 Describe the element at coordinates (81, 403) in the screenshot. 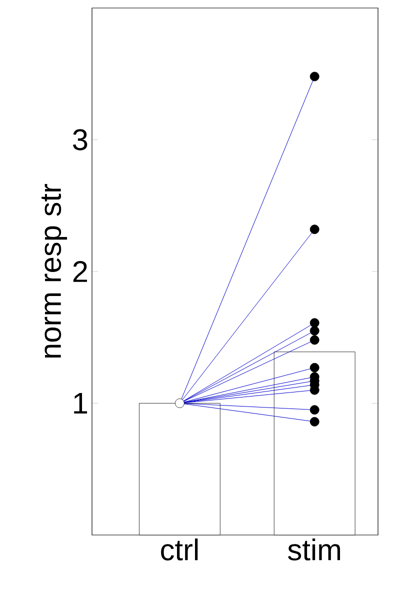

I see `y-tick-label: 1` at that location.